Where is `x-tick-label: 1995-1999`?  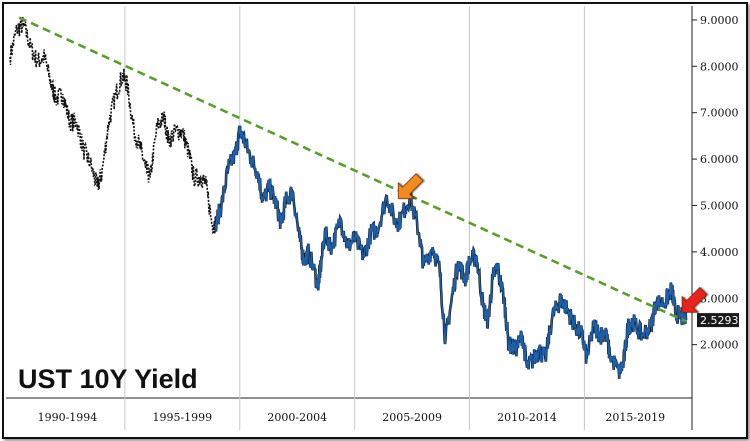
x-tick-label: 1995-1999 is located at coordinates (182, 417).